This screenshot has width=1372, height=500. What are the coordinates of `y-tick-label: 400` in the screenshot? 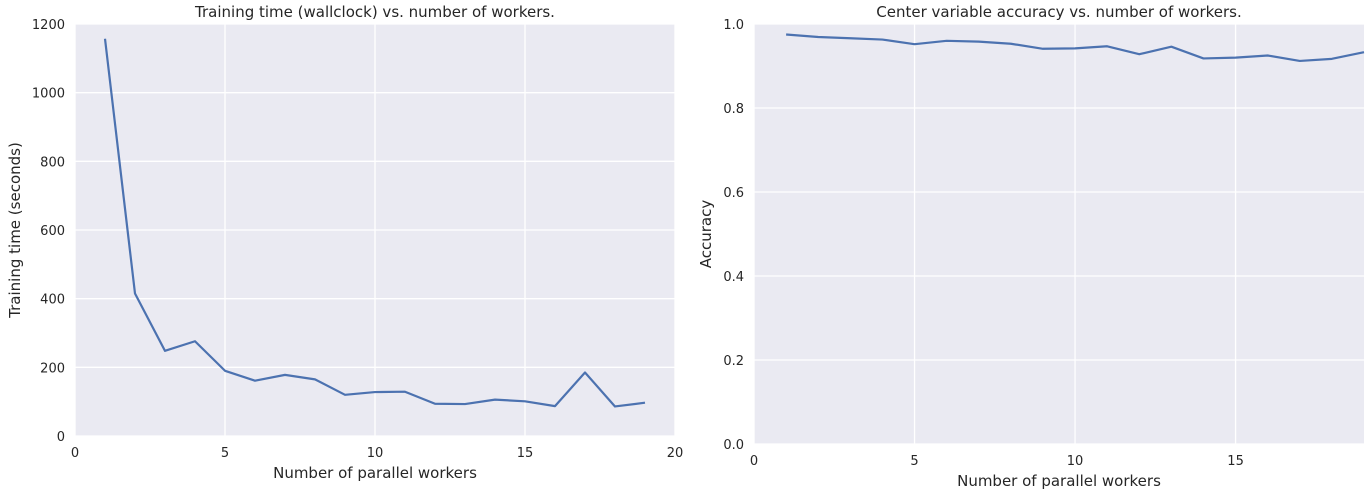 It's located at (52, 300).